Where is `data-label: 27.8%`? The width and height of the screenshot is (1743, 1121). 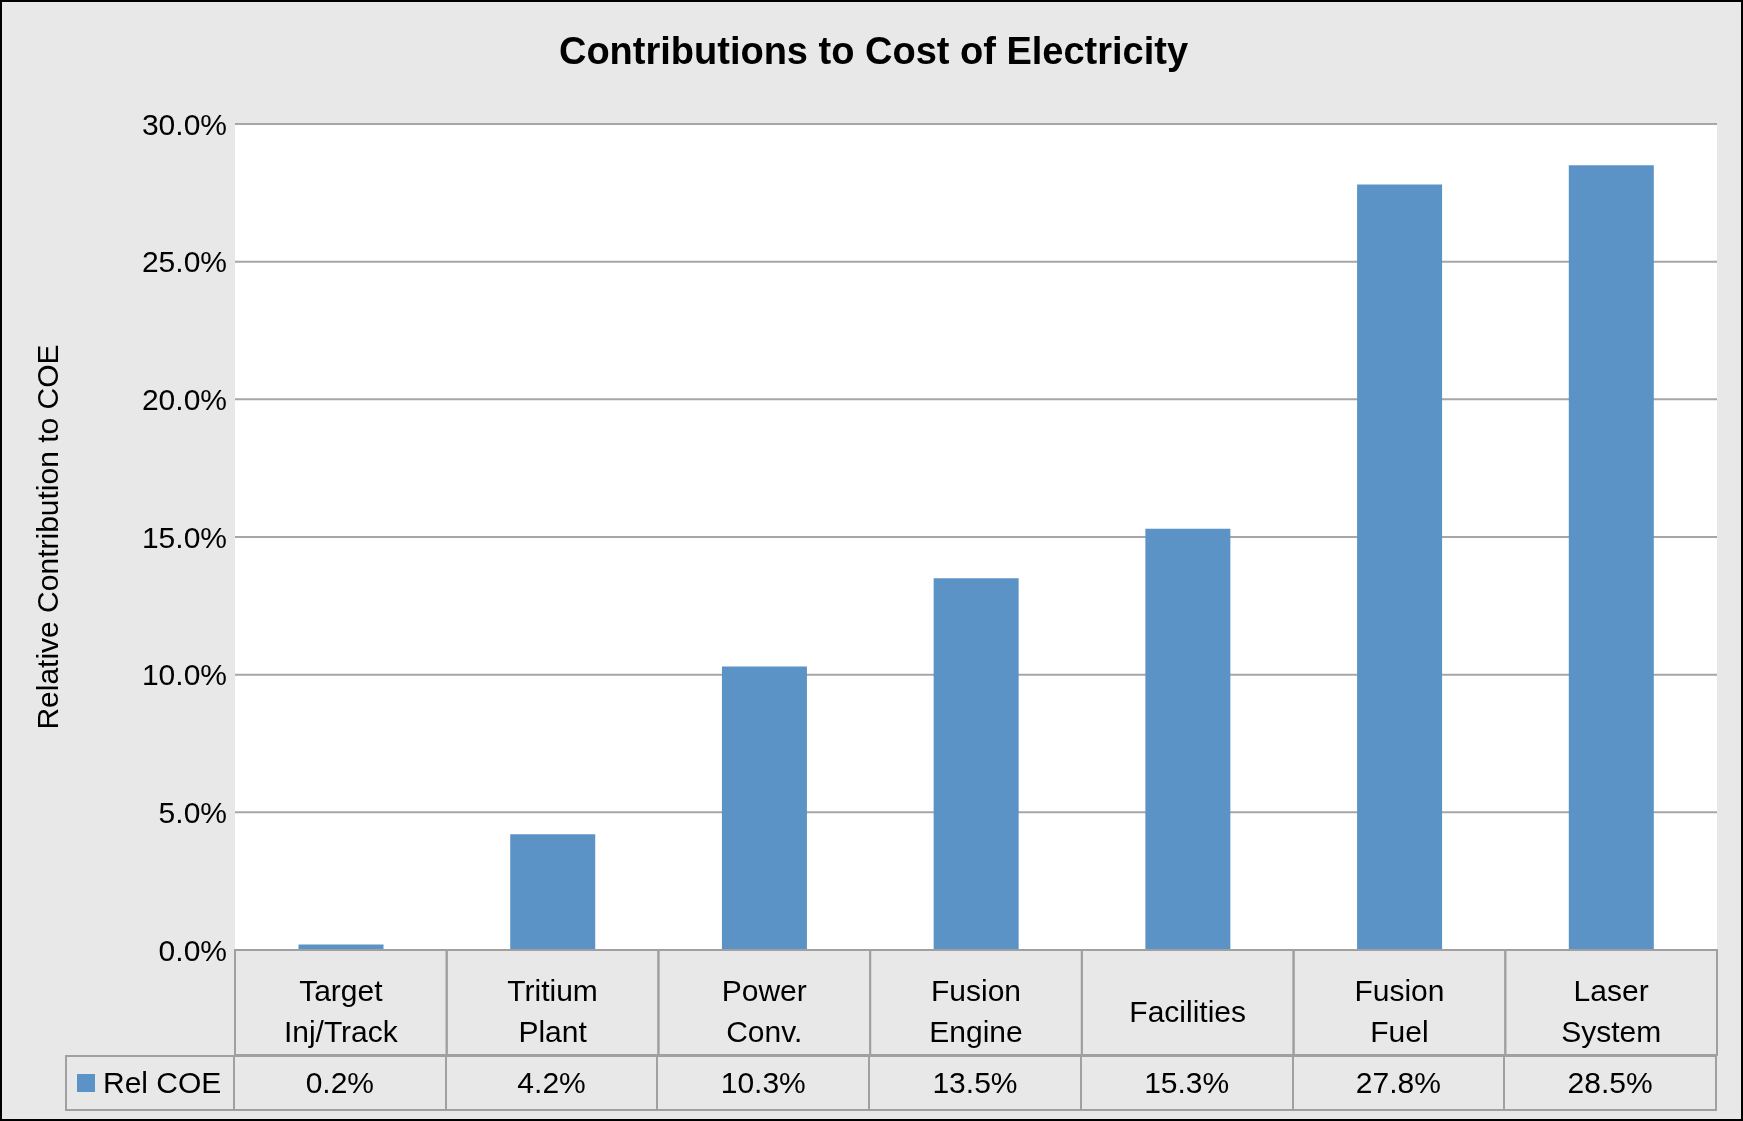
data-label: 27.8% is located at coordinates (1399, 1083).